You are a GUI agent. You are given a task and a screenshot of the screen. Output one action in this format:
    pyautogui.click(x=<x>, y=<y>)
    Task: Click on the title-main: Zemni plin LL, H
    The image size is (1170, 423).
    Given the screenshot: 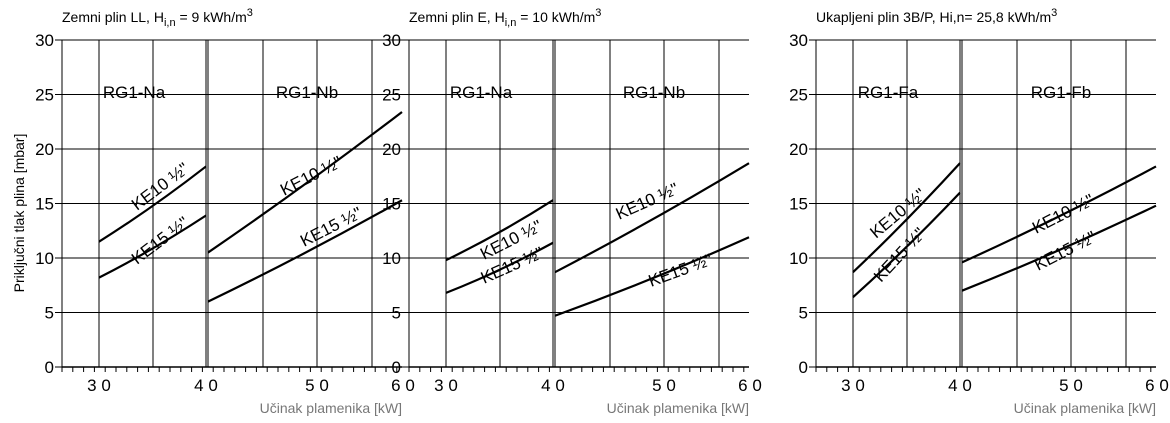 What is the action you would take?
    pyautogui.click(x=113, y=17)
    